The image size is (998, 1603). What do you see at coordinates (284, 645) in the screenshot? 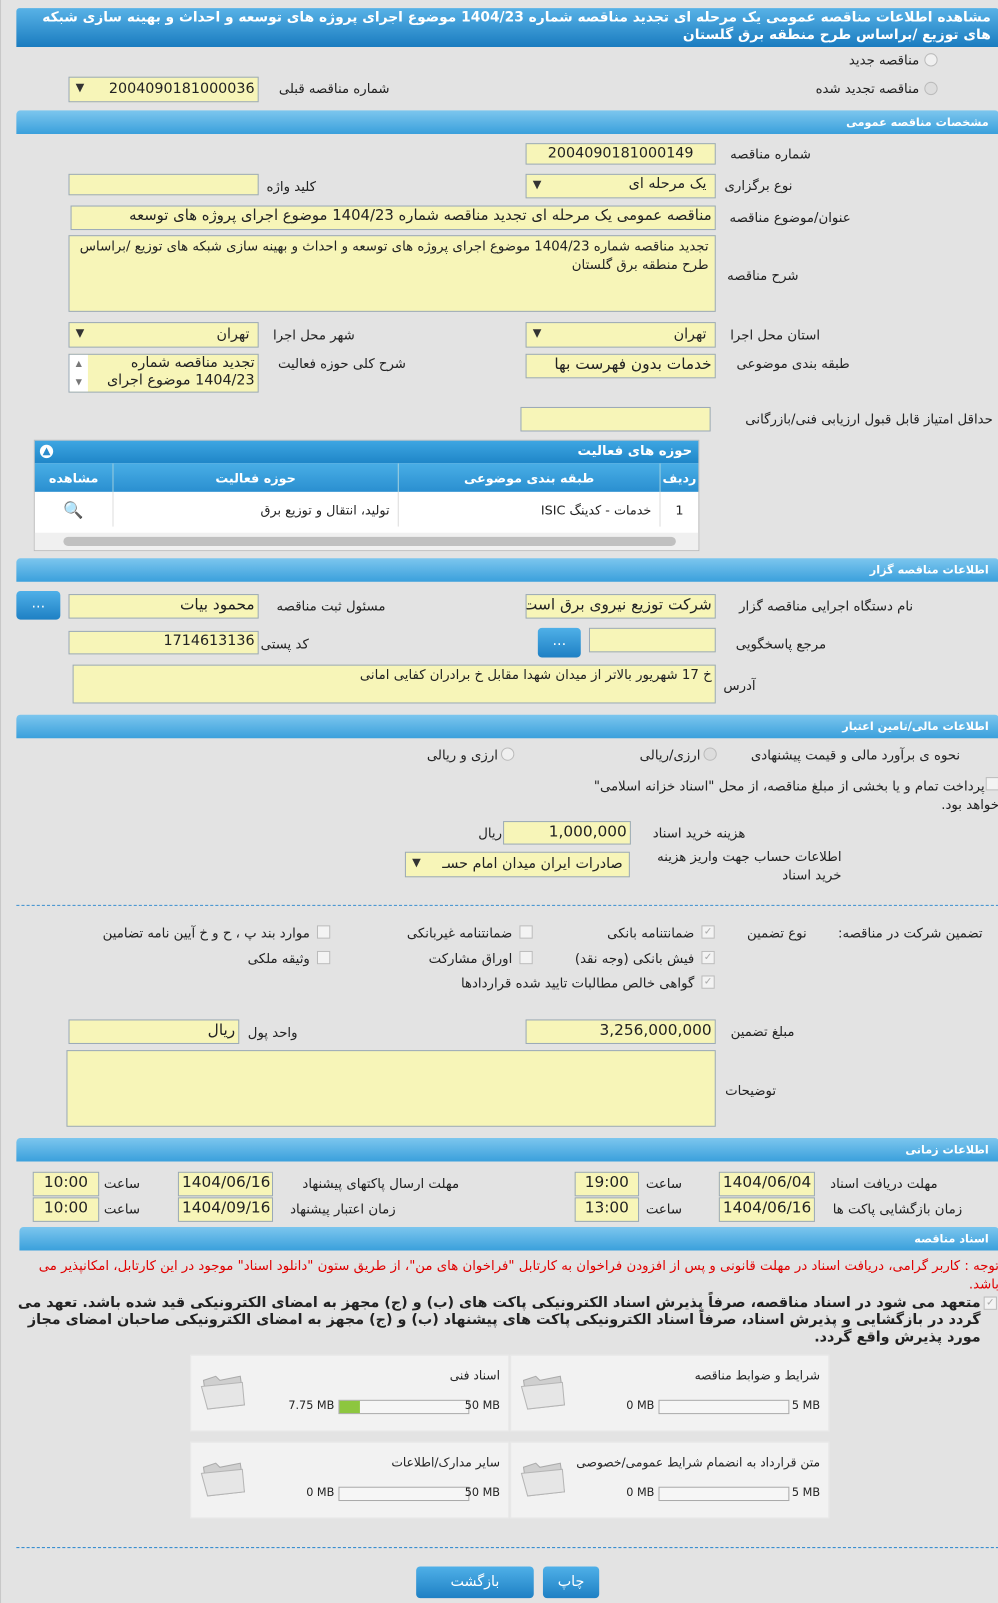
I see `postal-label: کد پستی` at bounding box center [284, 645].